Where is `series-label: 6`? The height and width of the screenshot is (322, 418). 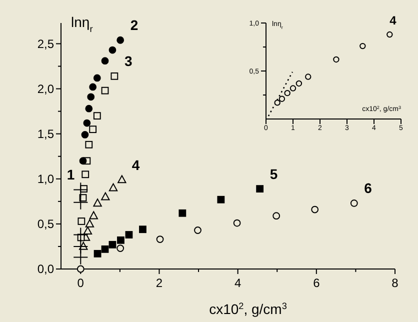 series-label: 6 is located at coordinates (368, 188).